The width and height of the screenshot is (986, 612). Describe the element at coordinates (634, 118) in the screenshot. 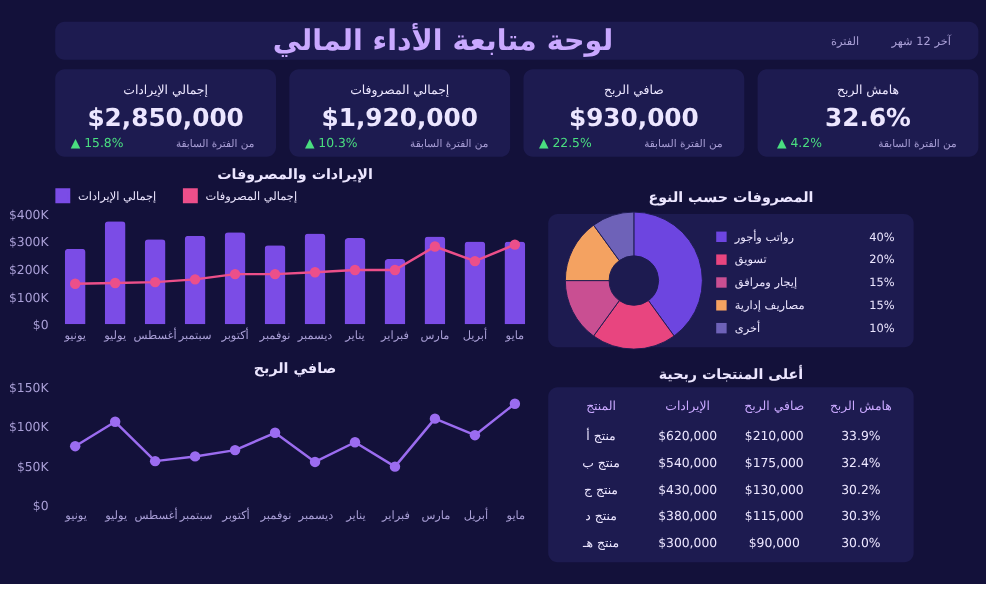

I see `text: $930,000` at that location.